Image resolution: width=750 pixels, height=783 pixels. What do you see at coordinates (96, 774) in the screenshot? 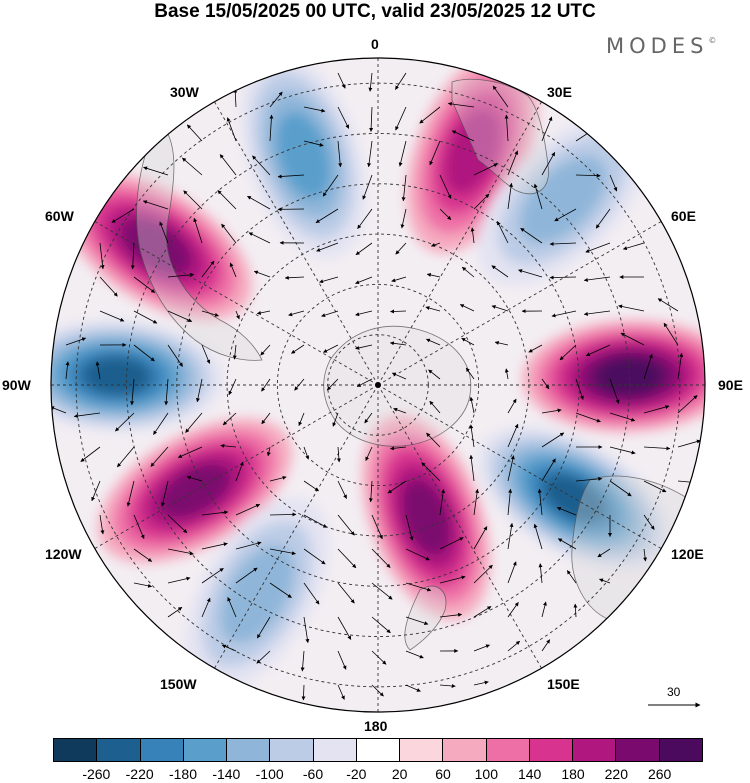
I see `colorbar-tick-label: -260` at bounding box center [96, 774].